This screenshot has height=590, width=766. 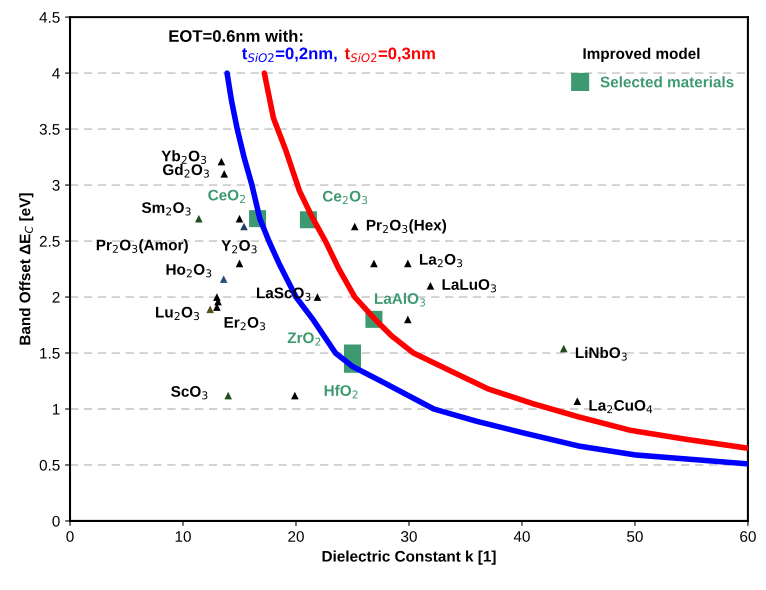 I want to click on y-tick-label: 2.5, so click(x=50, y=241).